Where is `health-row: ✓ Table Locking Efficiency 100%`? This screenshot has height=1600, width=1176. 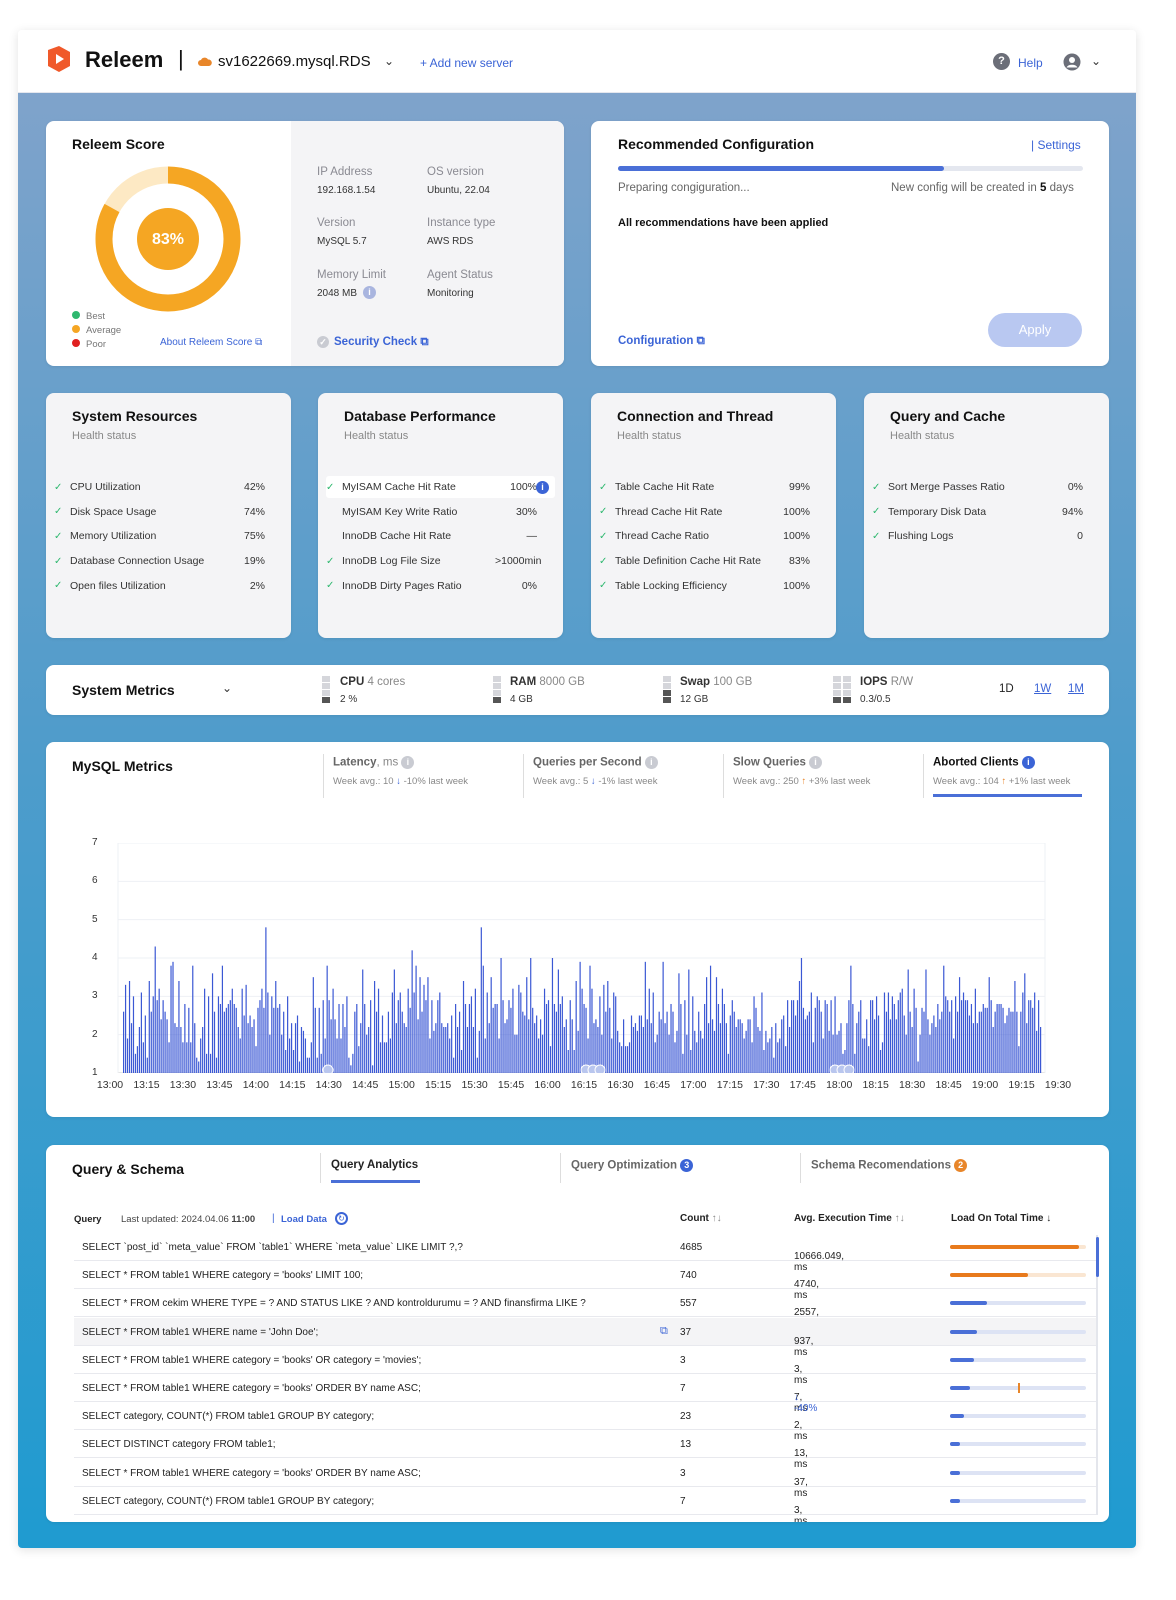
health-row: ✓ Table Locking Efficiency 100% is located at coordinates (713, 586).